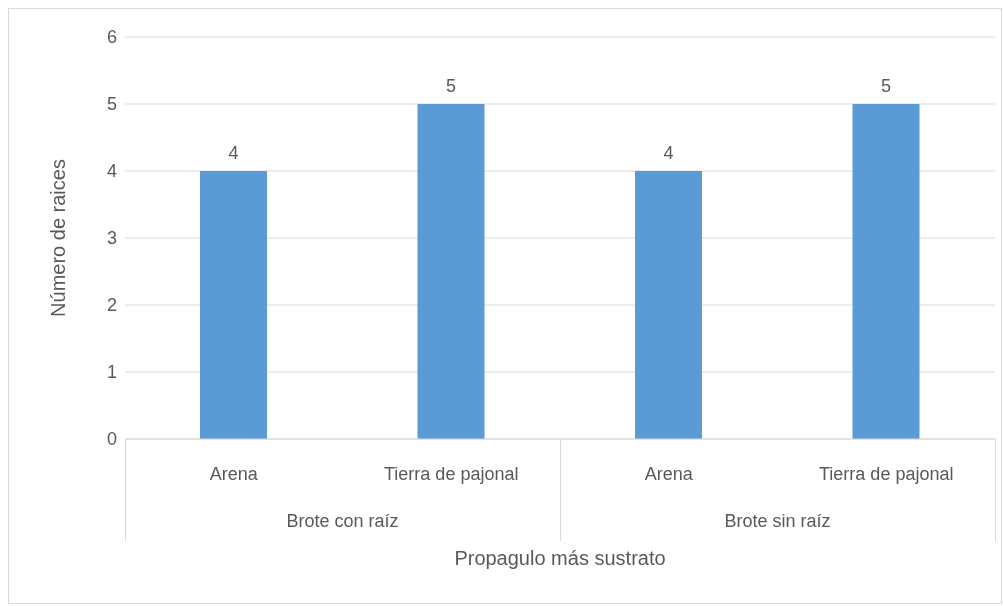 The width and height of the screenshot is (1003, 606). Describe the element at coordinates (777, 521) in the screenshot. I see `text: Brote sin raíz` at that location.